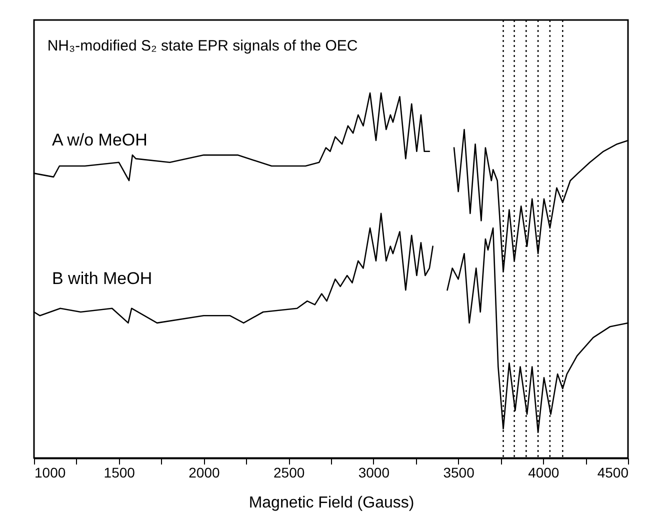  I want to click on x-tick-label: 3000, so click(374, 472).